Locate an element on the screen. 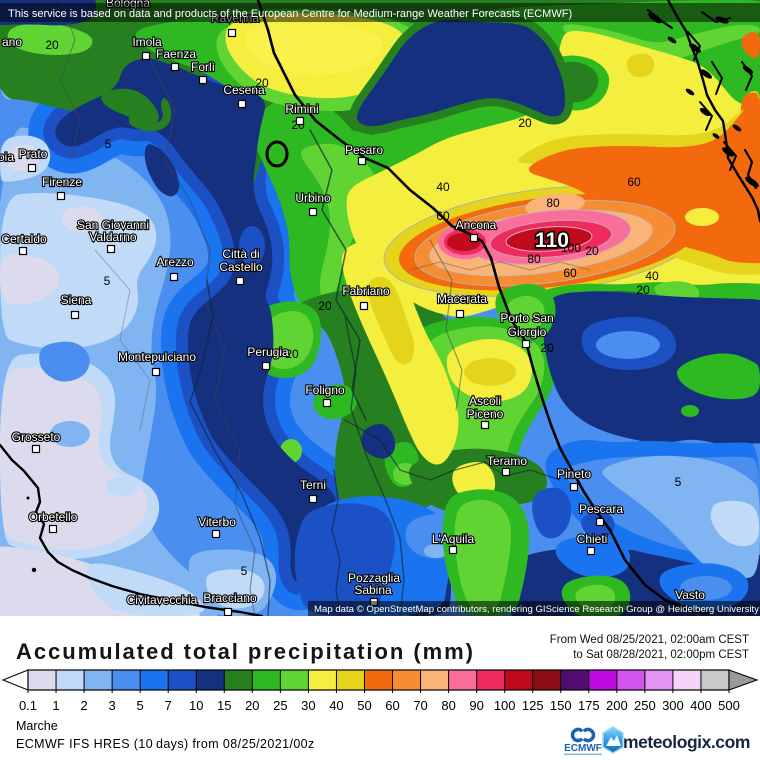 The width and height of the screenshot is (760, 760). svg-text: Civitavecchia is located at coordinates (162, 600).